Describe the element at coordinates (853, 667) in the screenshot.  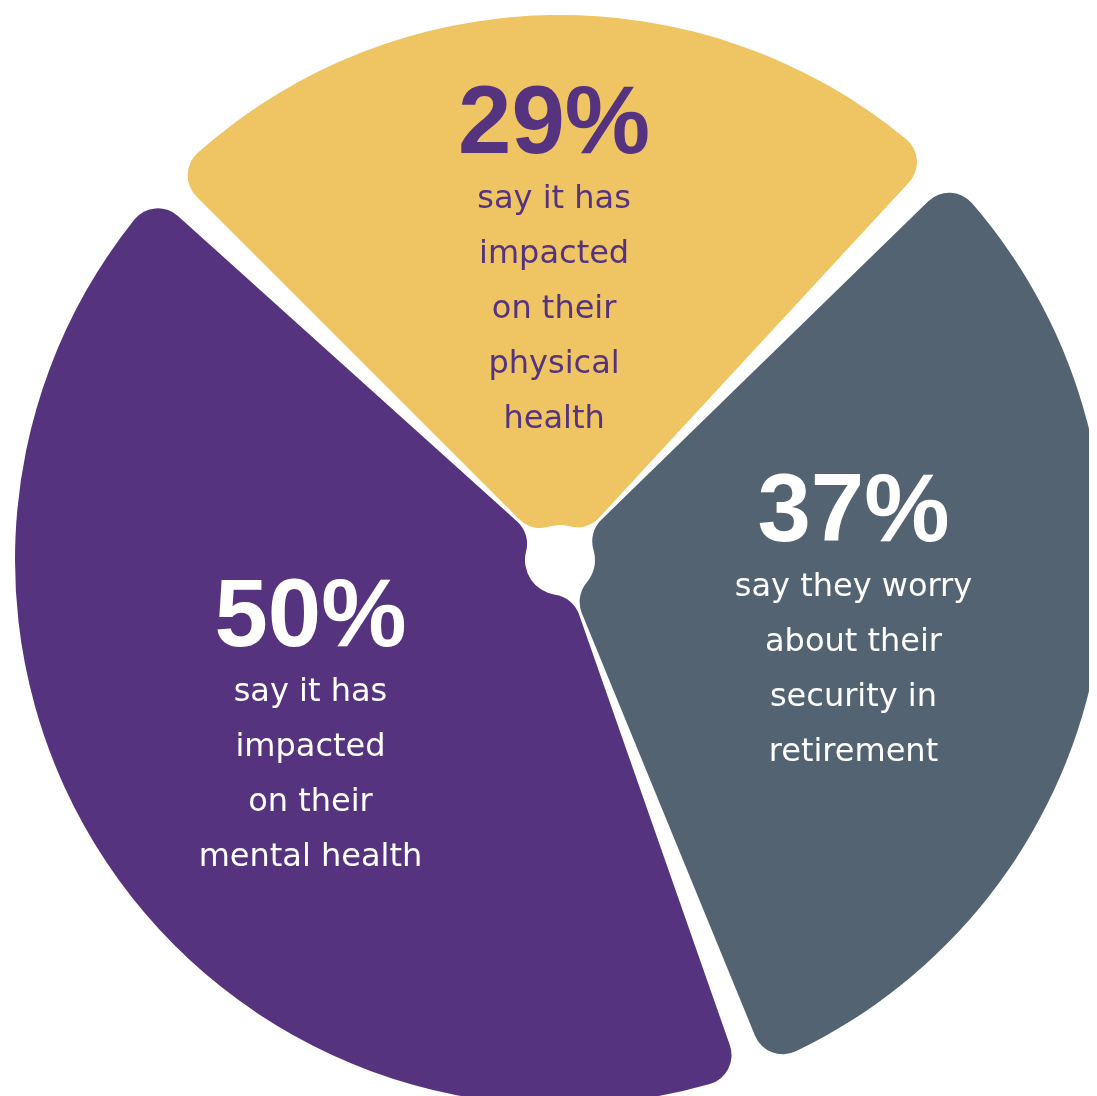
I see `slice-label: say they worry about their security in retirement` at that location.